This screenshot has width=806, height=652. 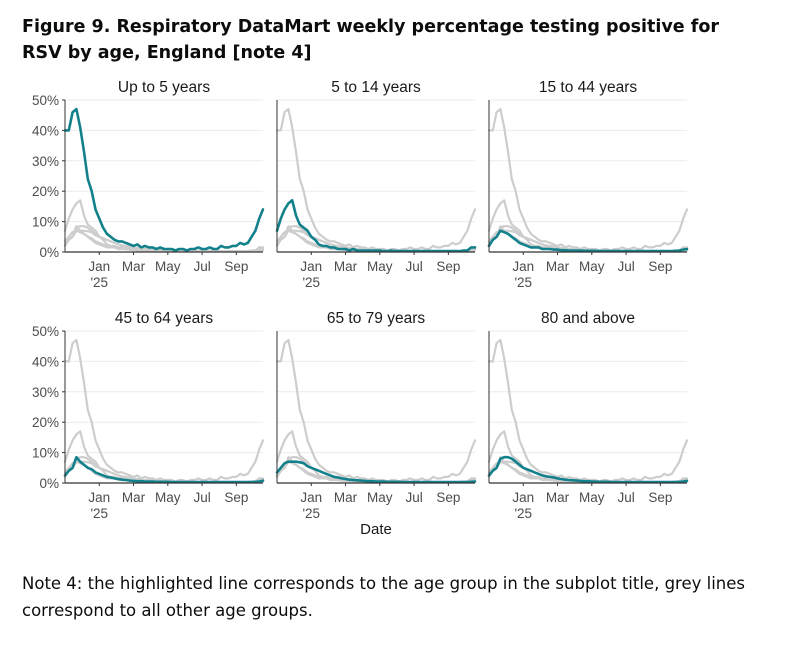 What do you see at coordinates (164, 87) in the screenshot?
I see `panel-title: Up to 5 years` at bounding box center [164, 87].